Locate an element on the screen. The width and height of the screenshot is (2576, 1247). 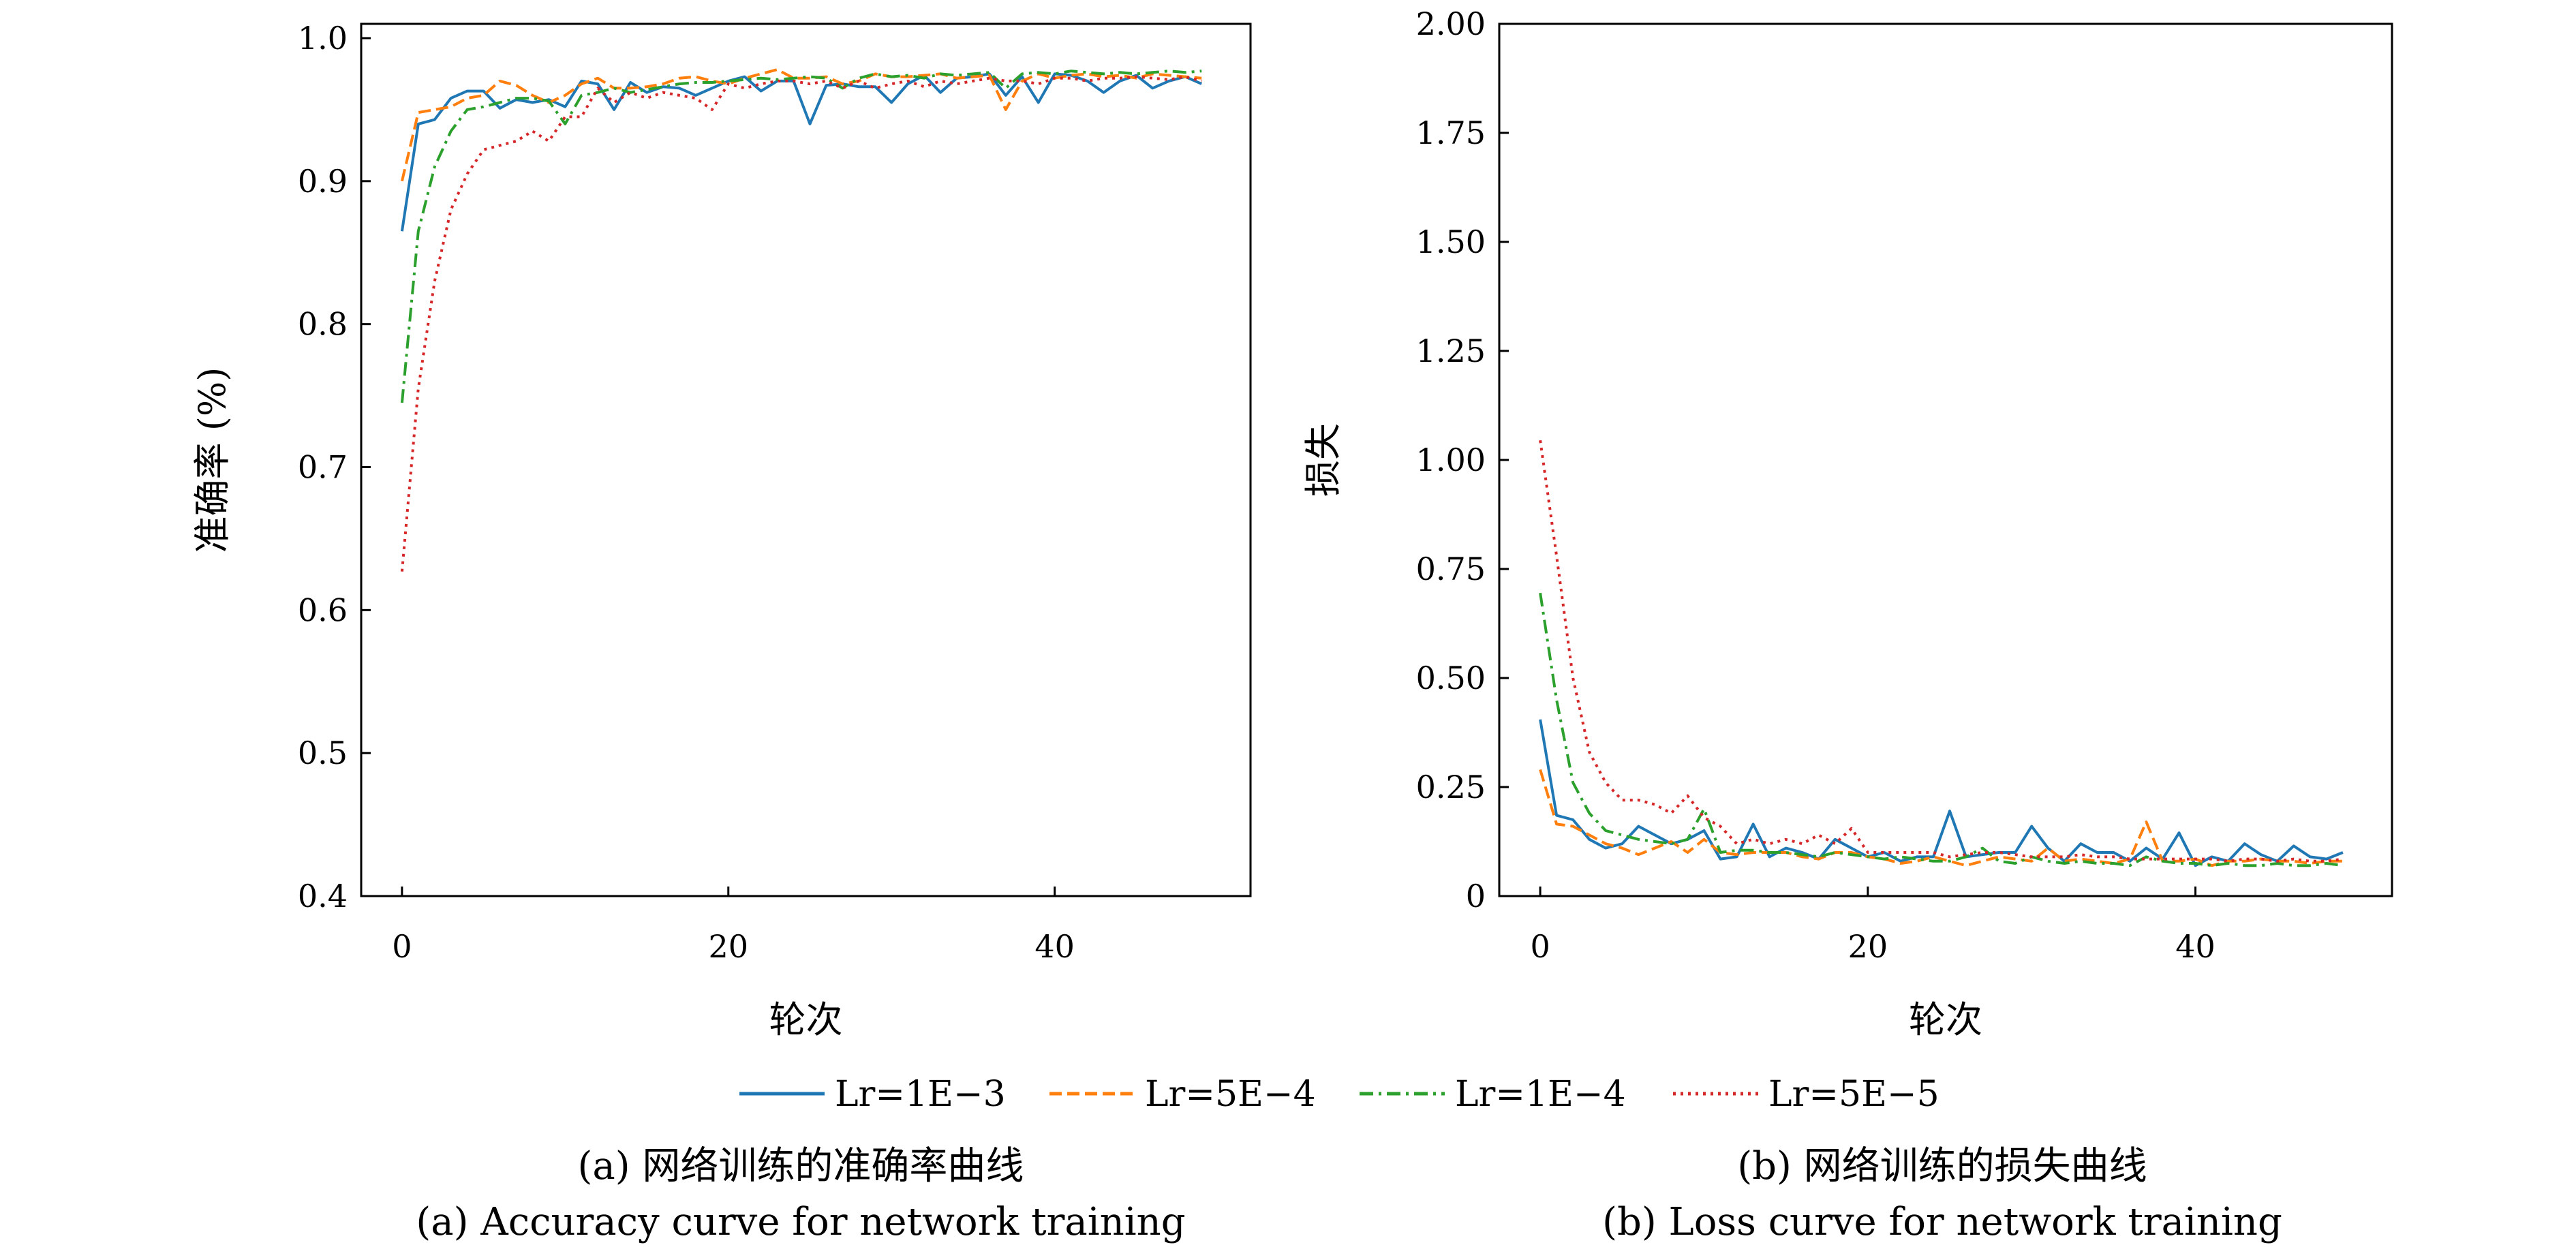
loss-y-tick-label: 0.50 is located at coordinates (1451, 678).